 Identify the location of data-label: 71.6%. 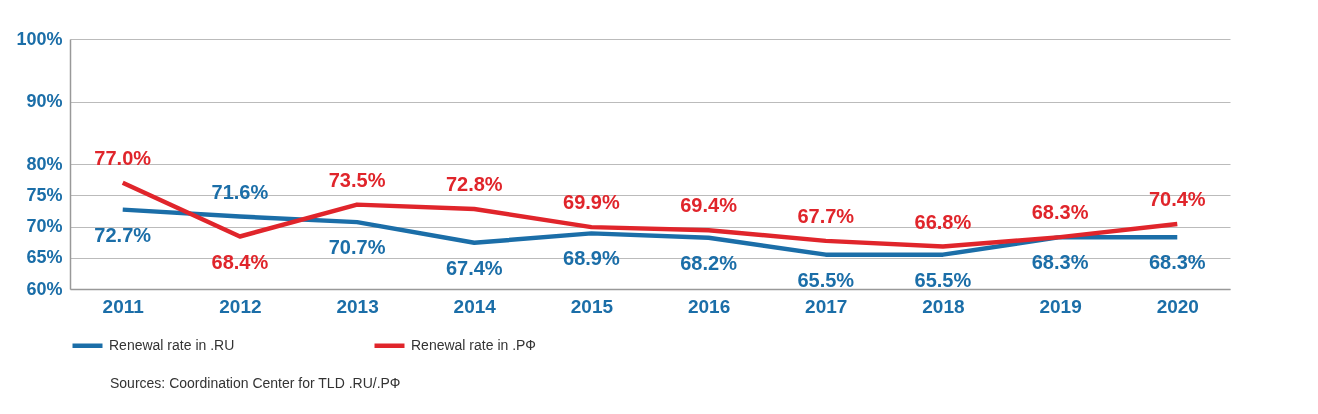
(240, 191).